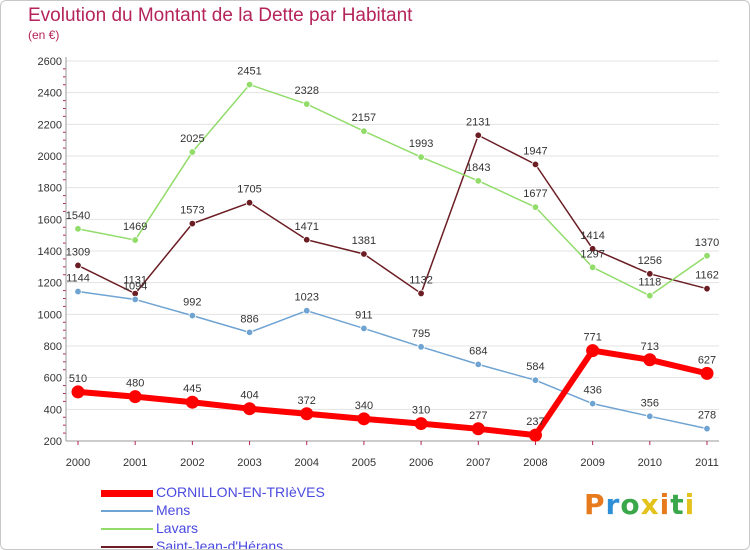 The image size is (750, 550). What do you see at coordinates (192, 303) in the screenshot?
I see `data-label: 992` at bounding box center [192, 303].